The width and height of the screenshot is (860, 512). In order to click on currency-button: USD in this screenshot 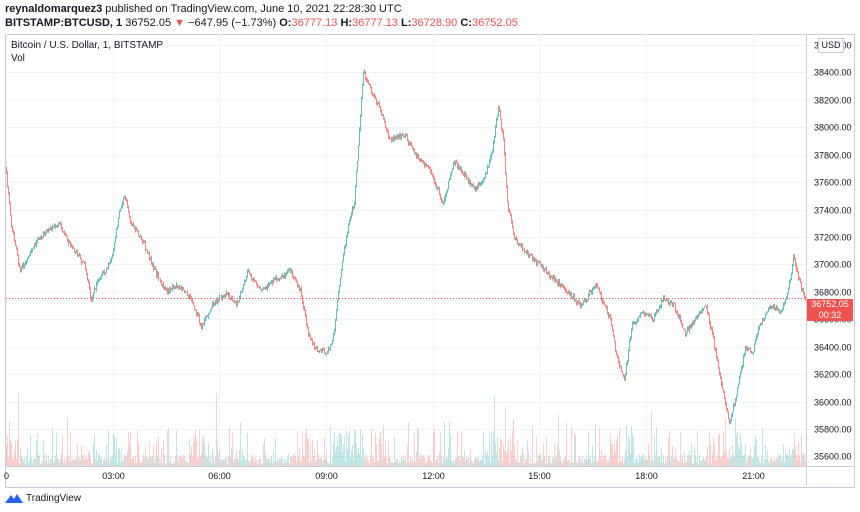, I will do `click(831, 45)`.